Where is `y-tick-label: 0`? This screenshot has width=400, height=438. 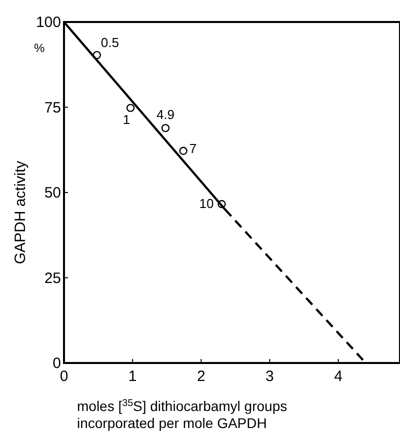 y-tick-label: 0 is located at coordinates (56, 363).